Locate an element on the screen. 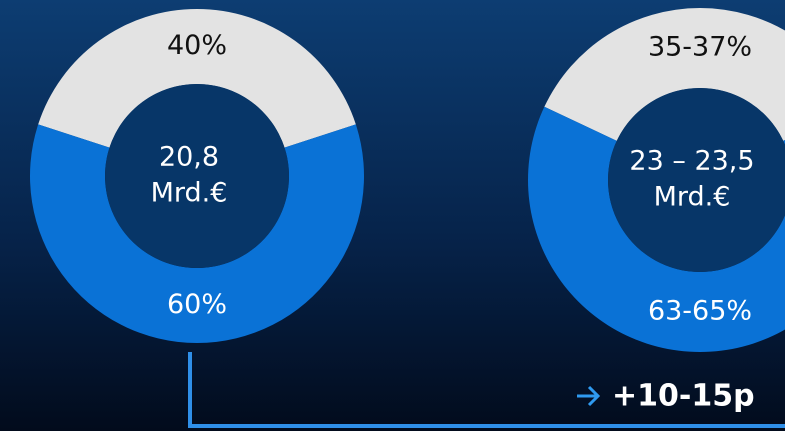  connector-line is located at coordinates (486, 390).